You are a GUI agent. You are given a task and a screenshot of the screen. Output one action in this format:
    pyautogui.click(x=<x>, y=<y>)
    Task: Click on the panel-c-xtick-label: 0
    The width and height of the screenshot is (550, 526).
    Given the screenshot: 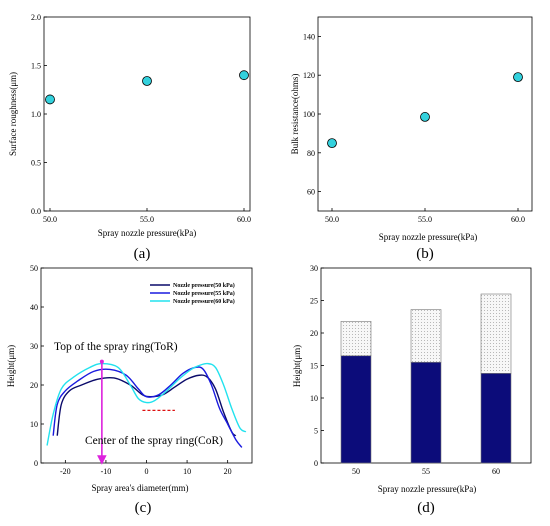 What is the action you would take?
    pyautogui.click(x=147, y=471)
    